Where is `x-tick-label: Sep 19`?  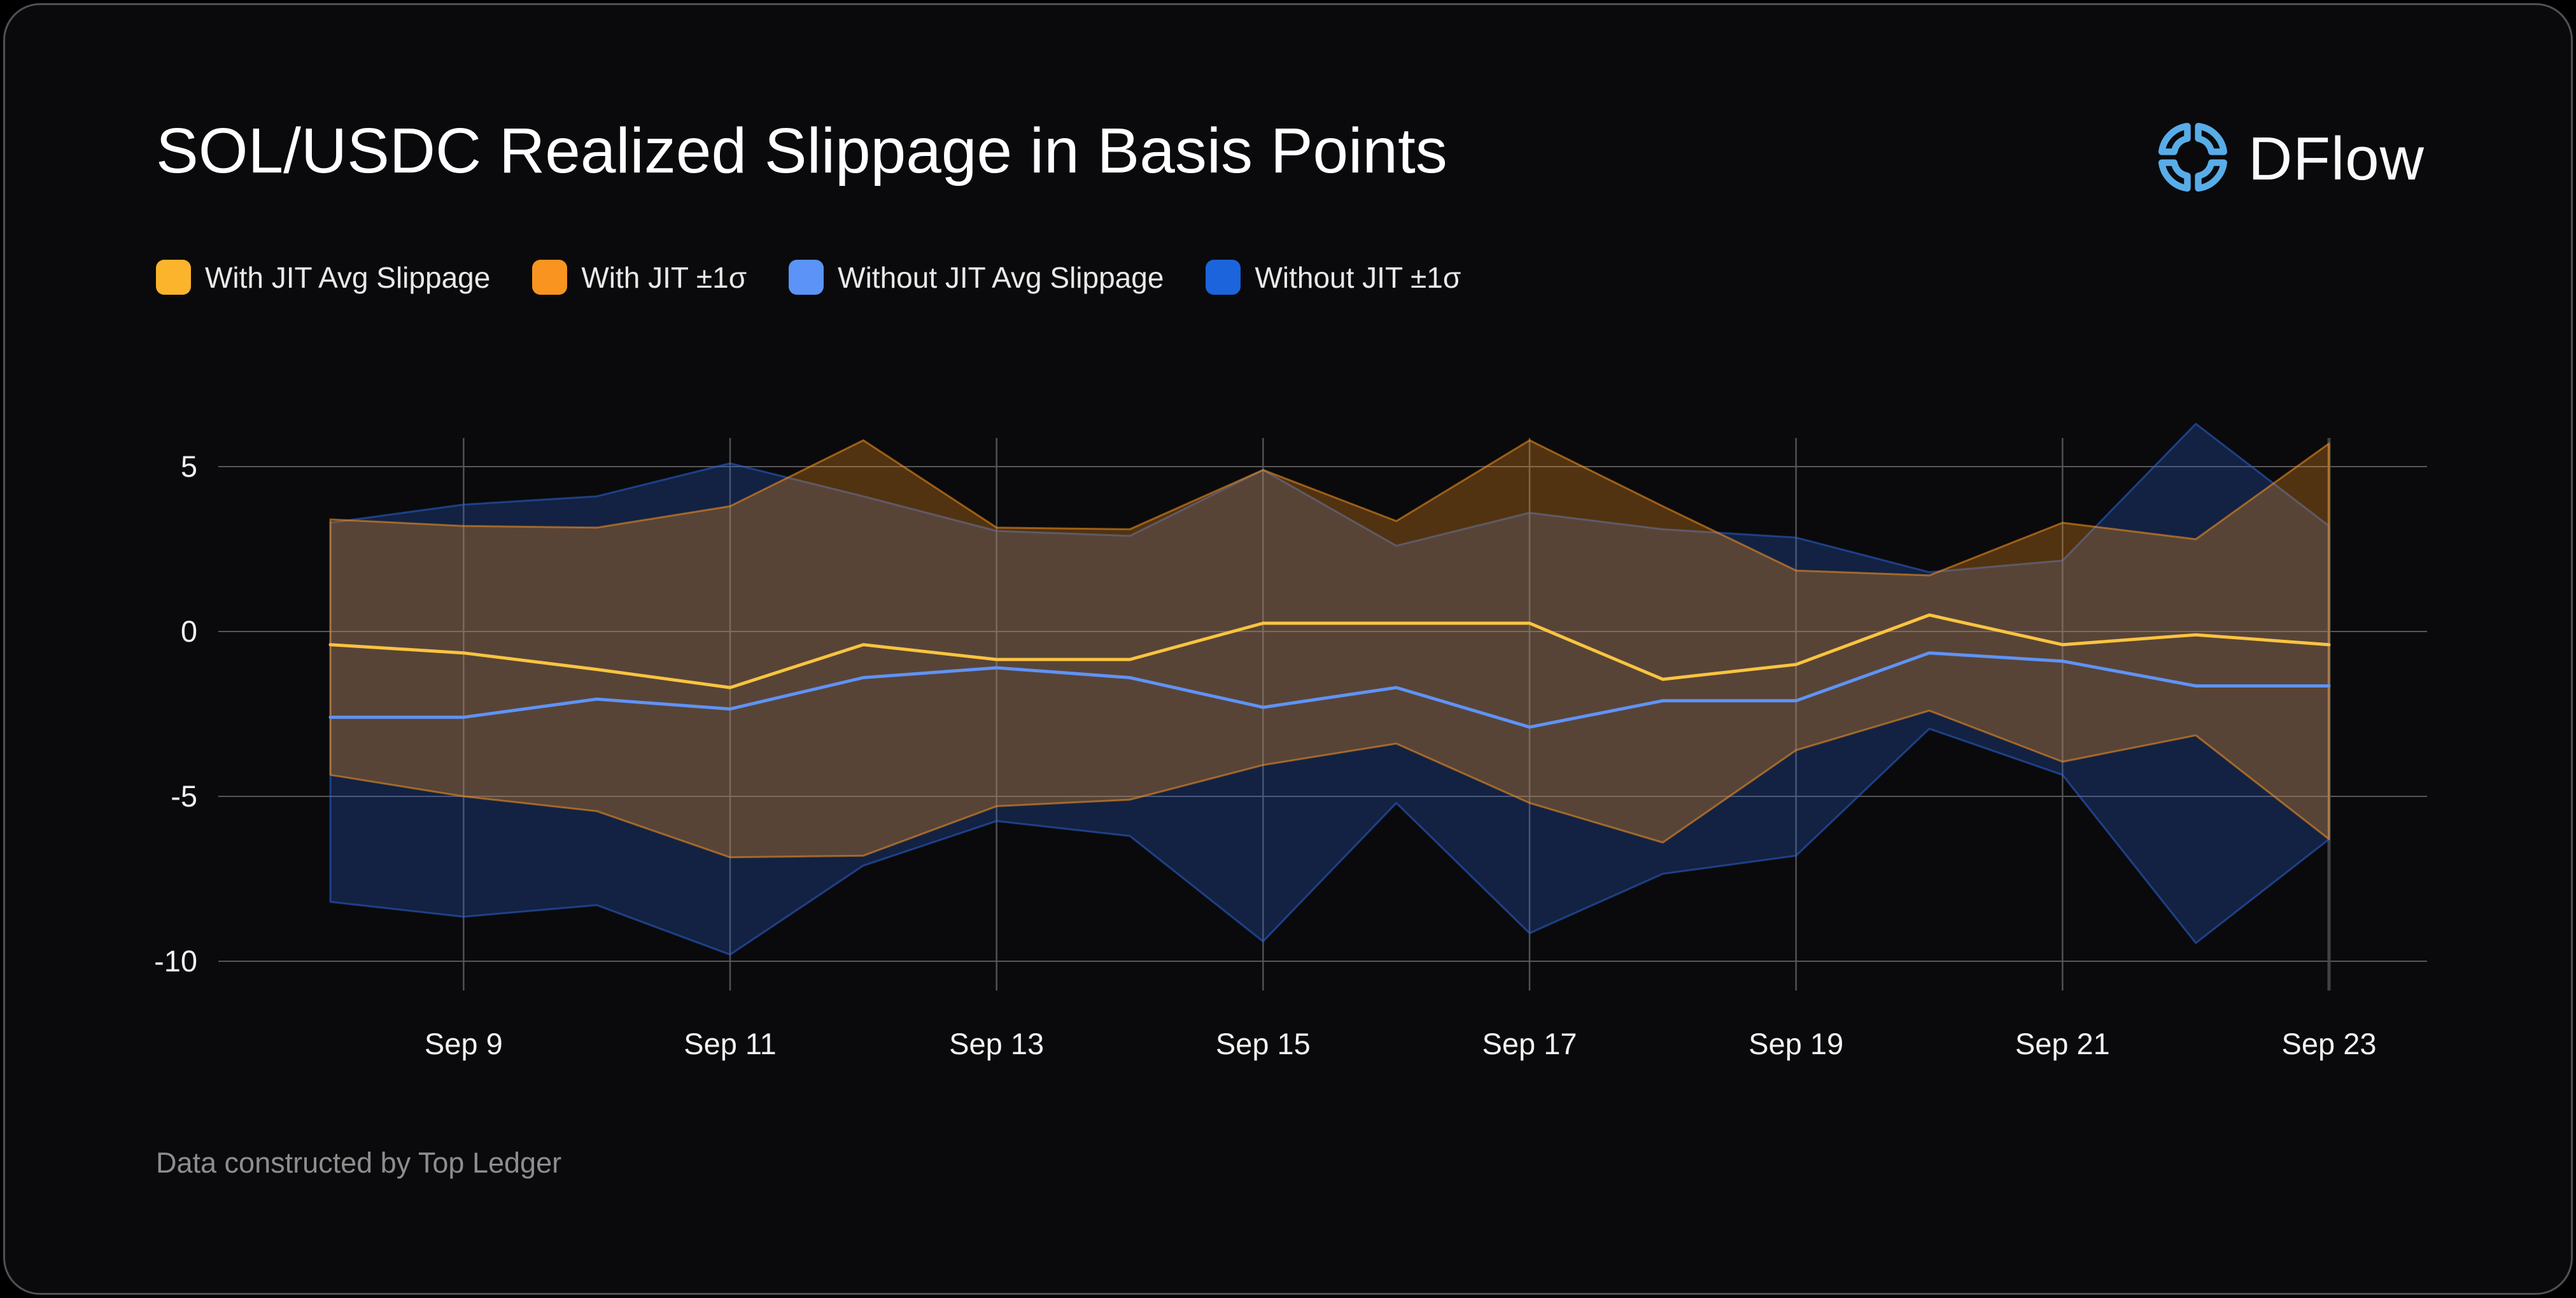
x-tick-label: Sep 19 is located at coordinates (1796, 1044).